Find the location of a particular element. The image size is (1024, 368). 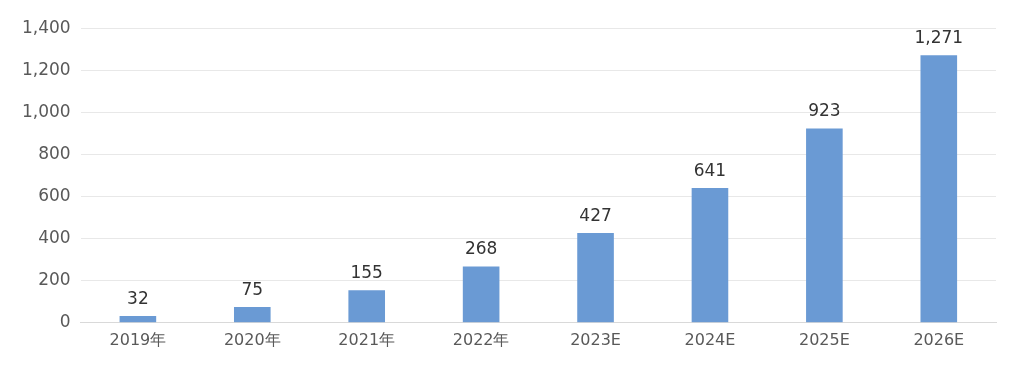

y-tick-label: 600 is located at coordinates (54, 194).